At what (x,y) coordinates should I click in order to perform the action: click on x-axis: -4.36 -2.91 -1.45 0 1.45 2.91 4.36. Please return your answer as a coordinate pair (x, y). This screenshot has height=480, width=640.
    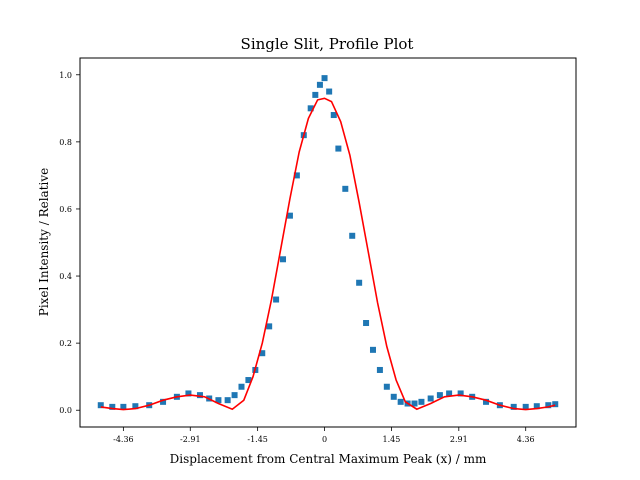
    Looking at the image, I should click on (324, 435).